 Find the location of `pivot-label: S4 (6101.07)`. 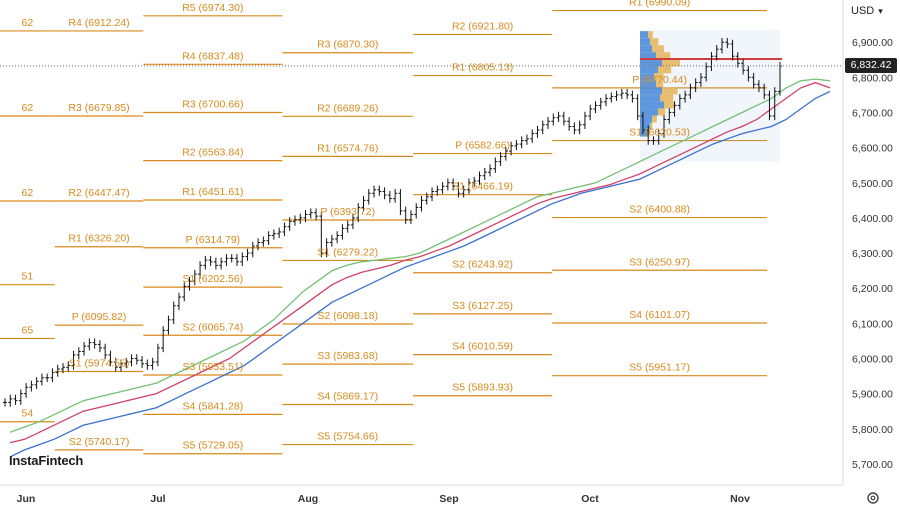

pivot-label: S4 (6101.07) is located at coordinates (659, 315).